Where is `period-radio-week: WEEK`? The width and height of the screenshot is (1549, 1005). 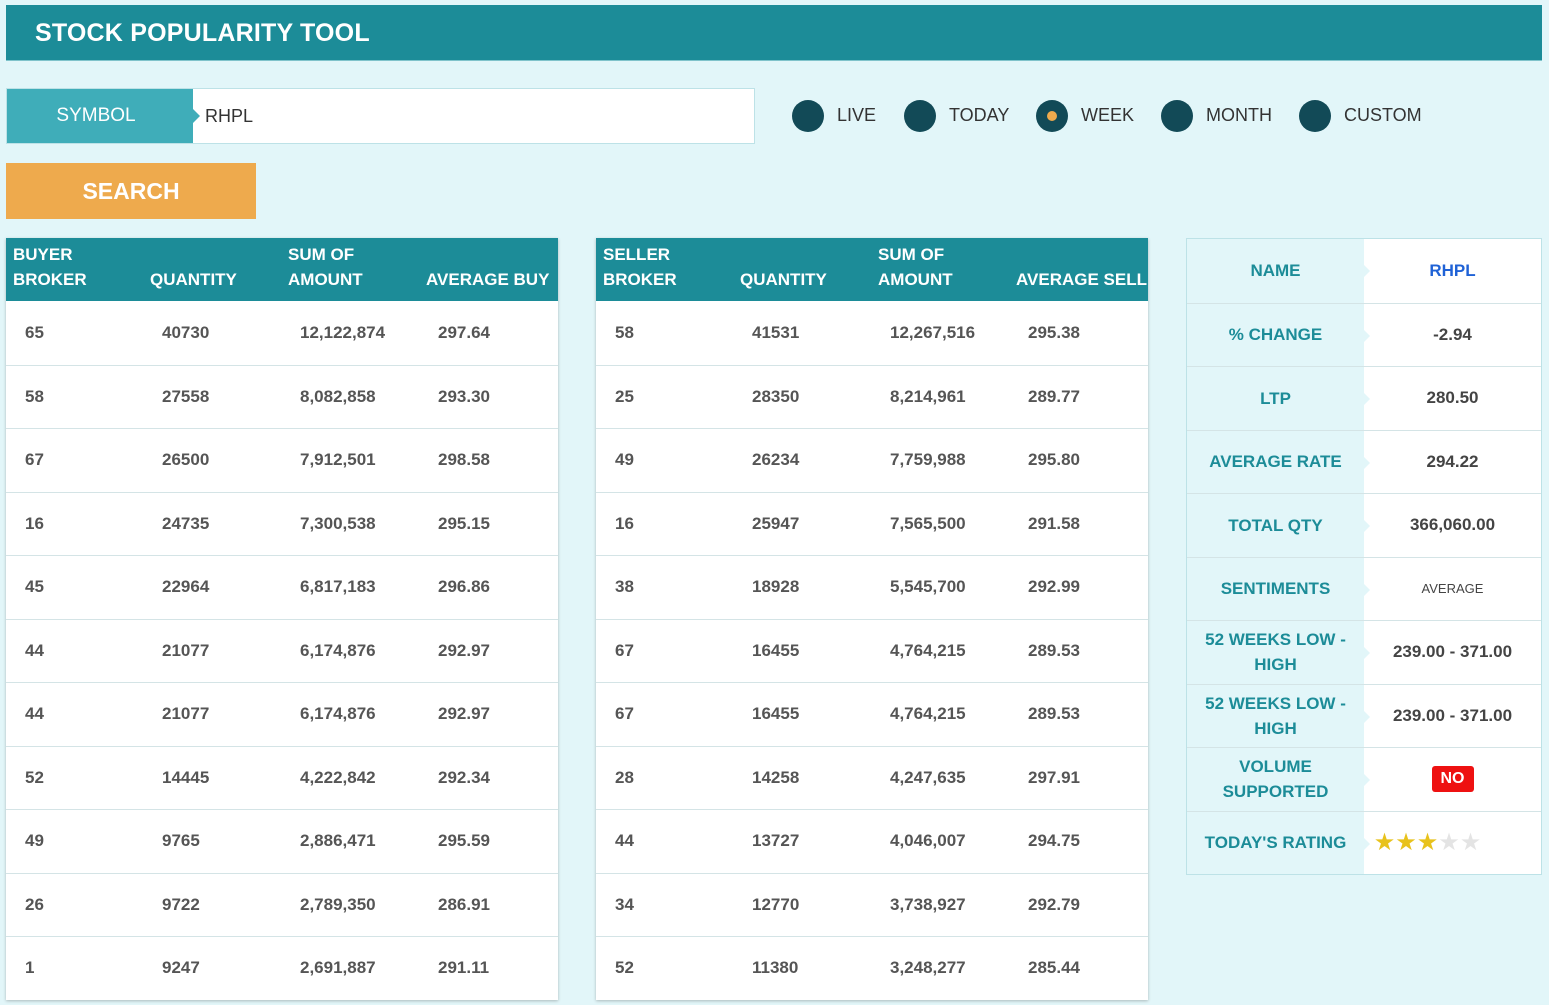
period-radio-week: WEEK is located at coordinates (1085, 115).